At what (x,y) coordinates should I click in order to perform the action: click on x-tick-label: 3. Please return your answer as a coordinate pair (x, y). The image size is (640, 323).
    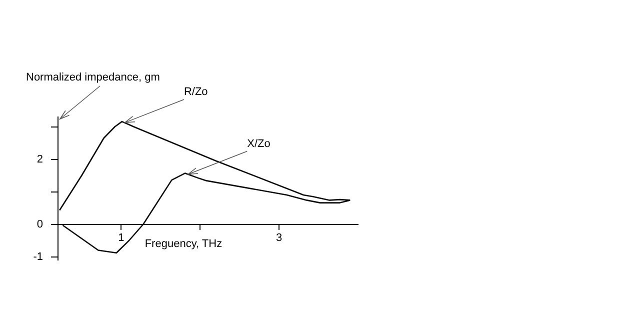
    Looking at the image, I should click on (279, 238).